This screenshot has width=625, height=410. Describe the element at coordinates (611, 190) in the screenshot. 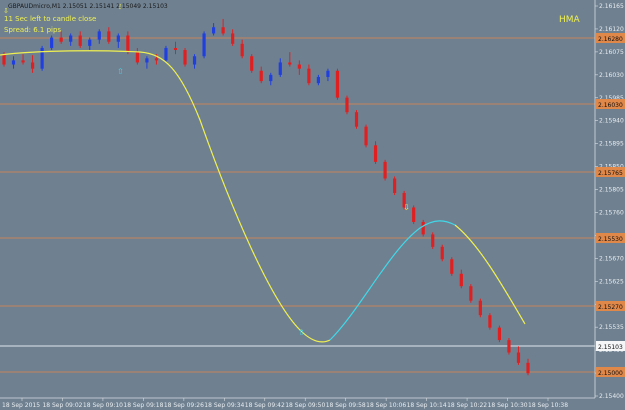

I see `price-tick-label: 2.15805` at that location.